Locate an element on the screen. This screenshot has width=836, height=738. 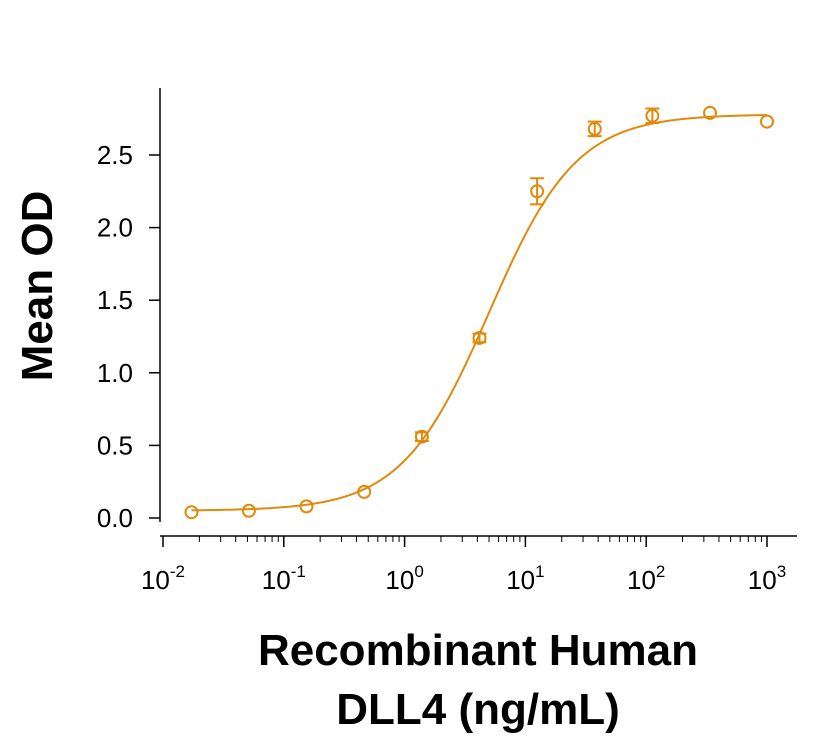
x-axis: 10⁻² 10⁻¹ 10⁰ 10¹ 10² 10³ is located at coordinates (469, 565).